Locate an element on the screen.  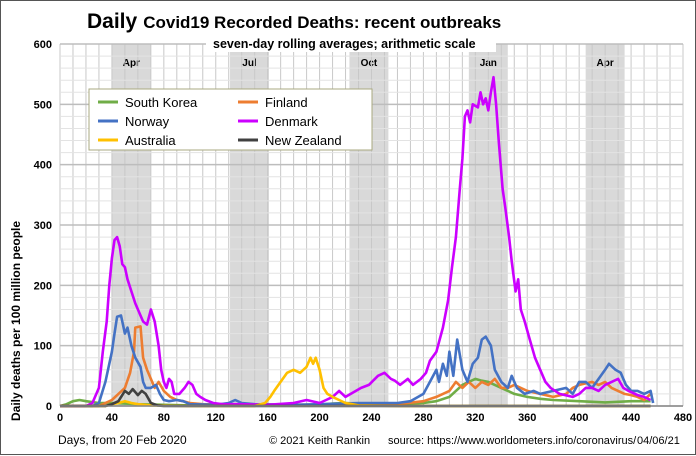
title-bold: Daily is located at coordinates (112, 21).